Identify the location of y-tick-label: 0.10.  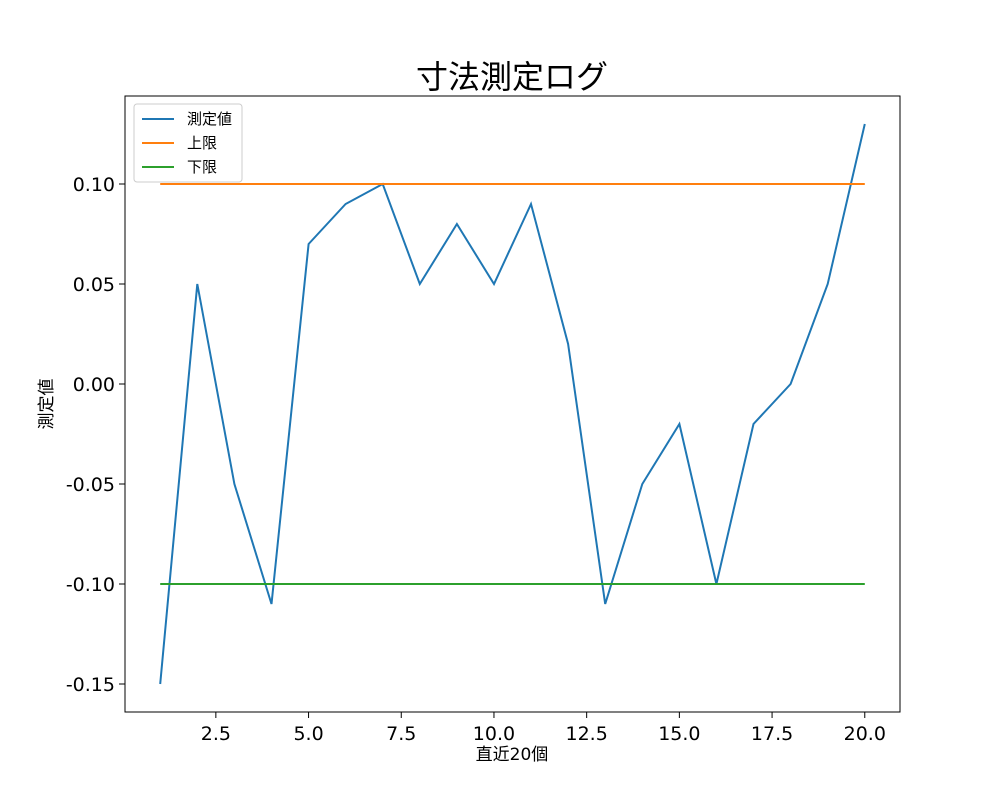
(94, 185).